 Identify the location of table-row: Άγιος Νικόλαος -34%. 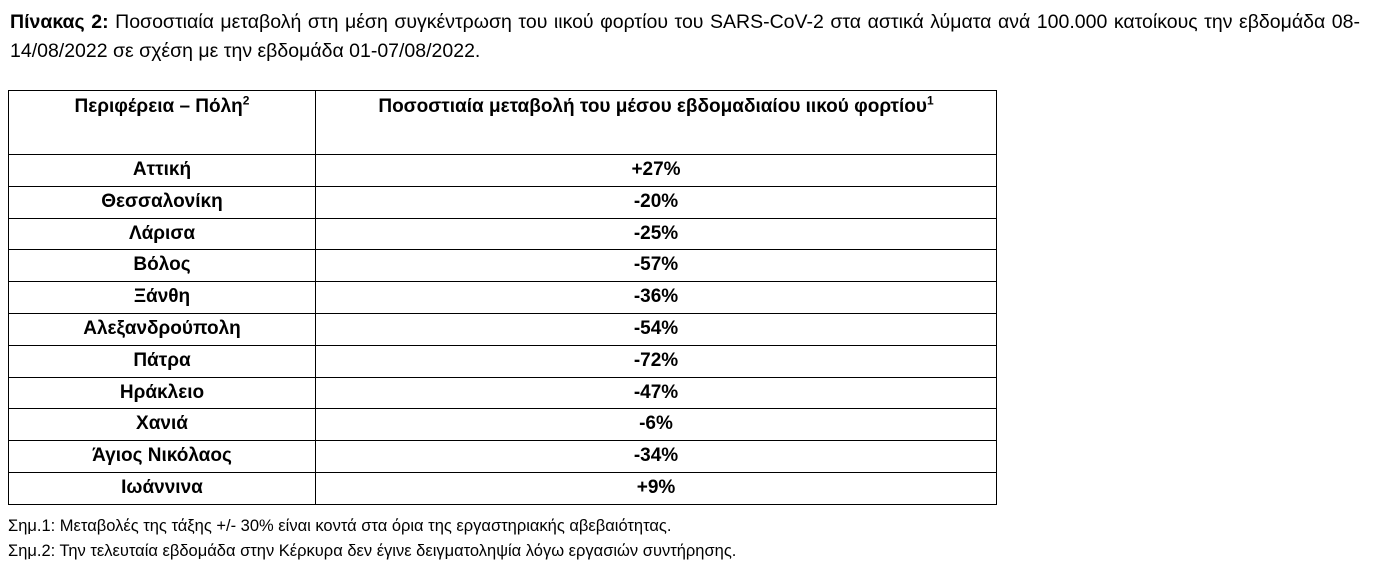
(502, 456).